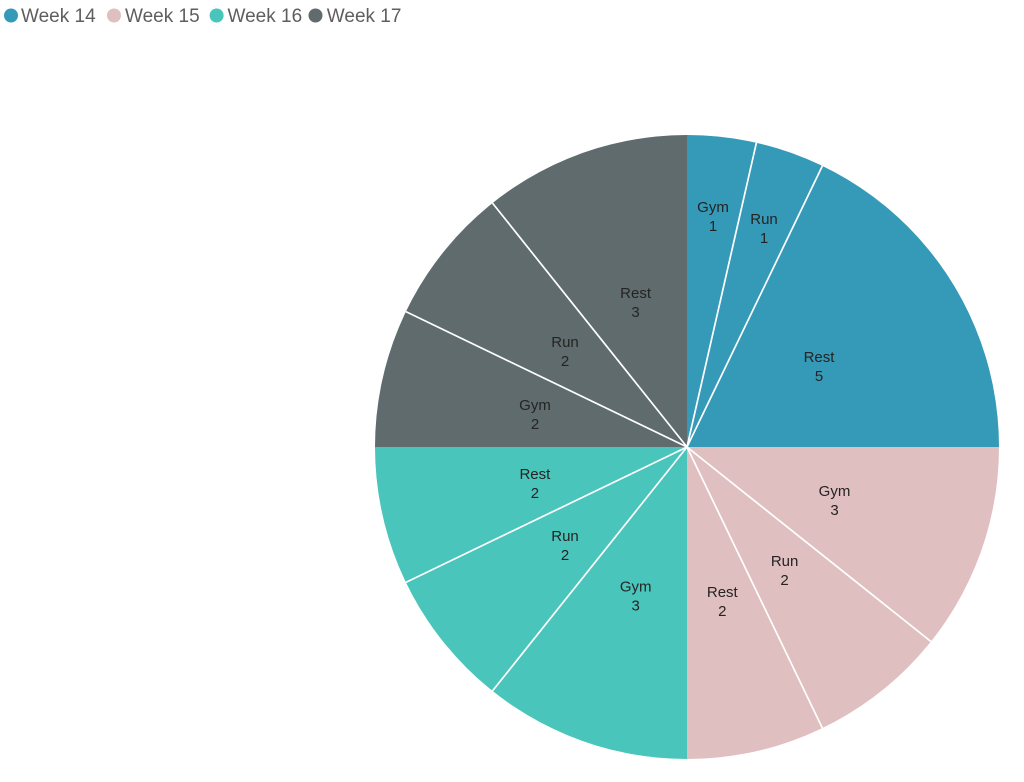 The height and width of the screenshot is (782, 1024). What do you see at coordinates (819, 376) in the screenshot?
I see `svg-text: 5` at bounding box center [819, 376].